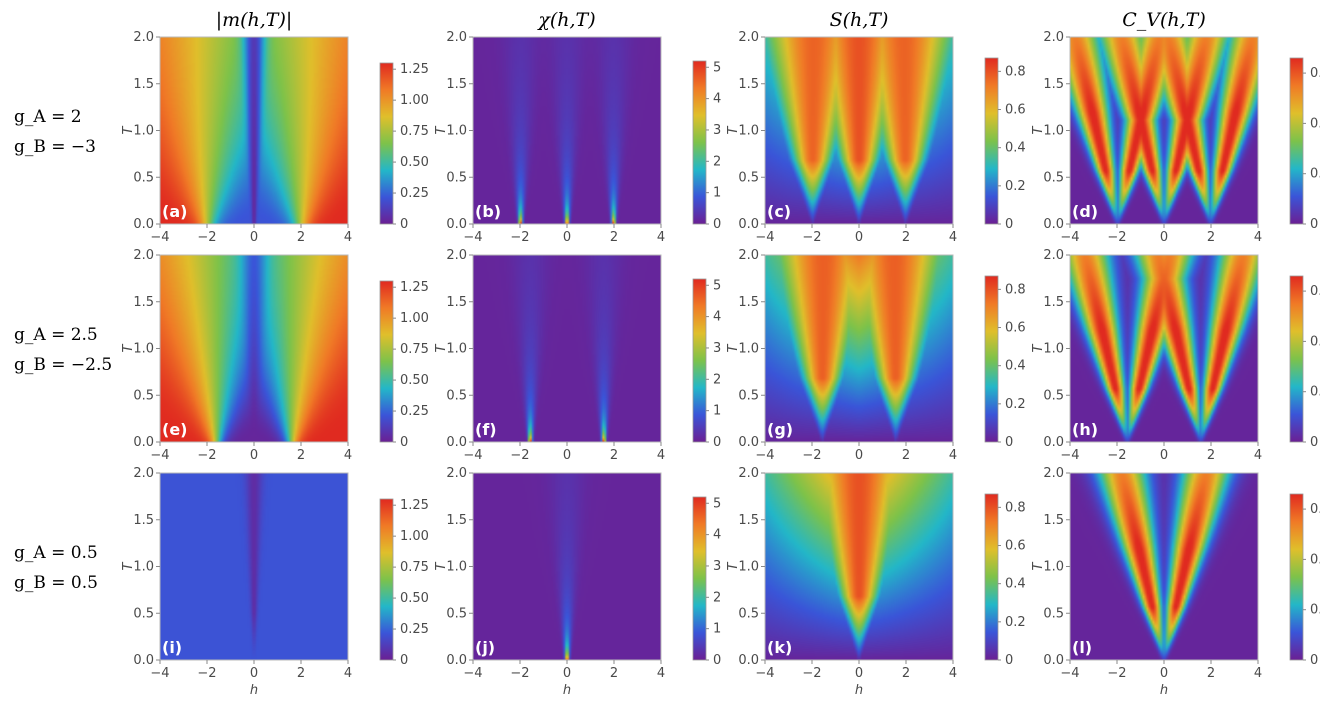 The width and height of the screenshot is (1320, 705). I want to click on heatmap-panel: (c) −4 −2 0 2 4 0.0 0.5 1.0 1.5 2.0 T 0 0.2 0.4 0.6 0.8, so click(876, 137).